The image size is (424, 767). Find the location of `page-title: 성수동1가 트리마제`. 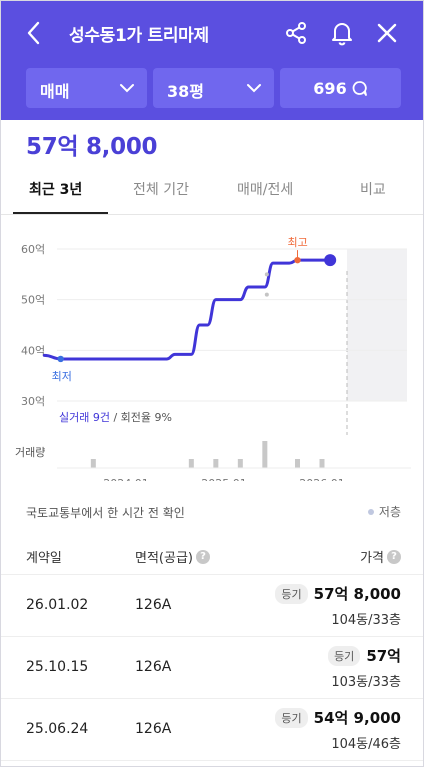

page-title: 성수동1가 트리마제 is located at coordinates (139, 36).